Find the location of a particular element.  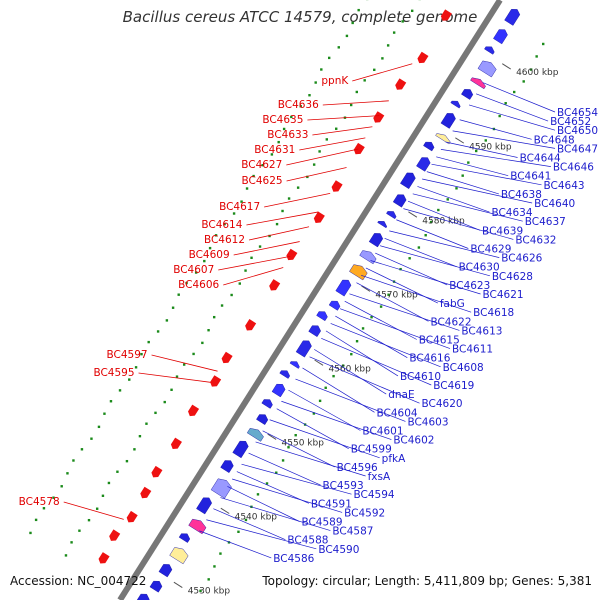

gene-label: BC4625 is located at coordinates (261, 181).